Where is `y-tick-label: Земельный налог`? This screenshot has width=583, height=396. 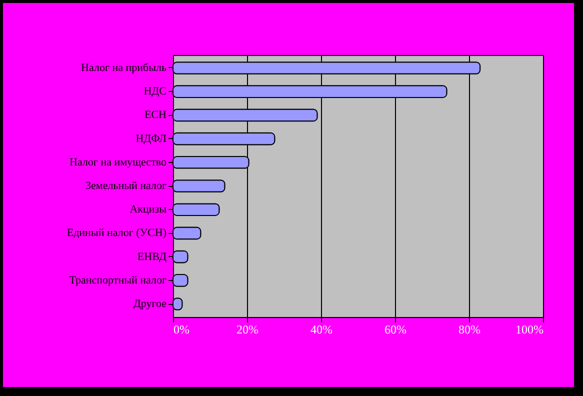
y-tick-label: Земельный налог is located at coordinates (126, 186).